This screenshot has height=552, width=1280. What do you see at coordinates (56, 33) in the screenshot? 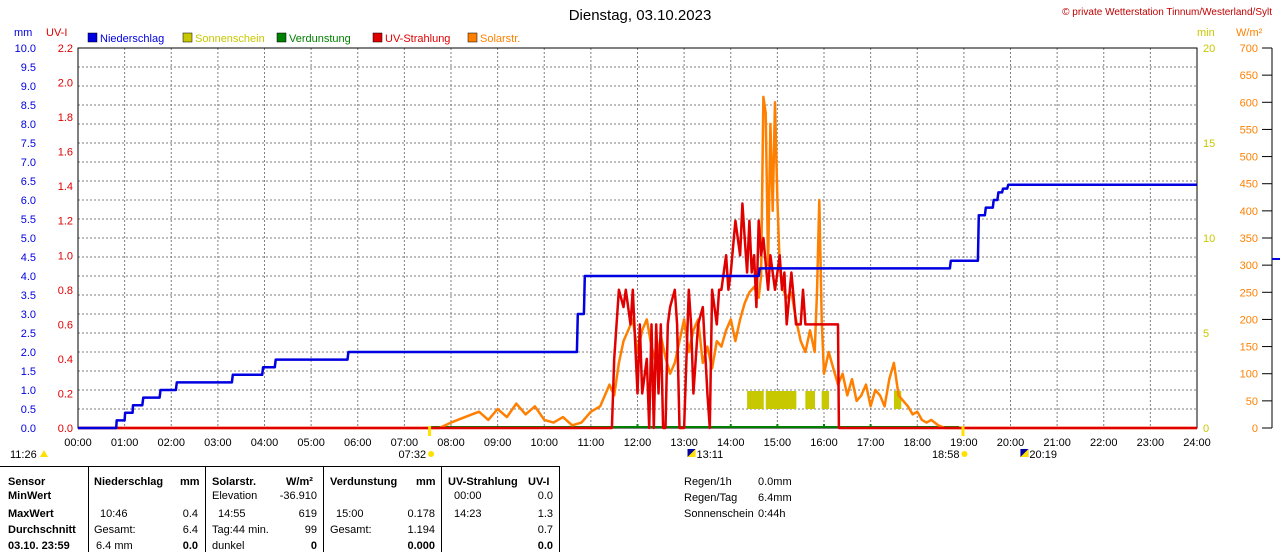
I see `uv-axis-unit: UV-I` at bounding box center [56, 33].